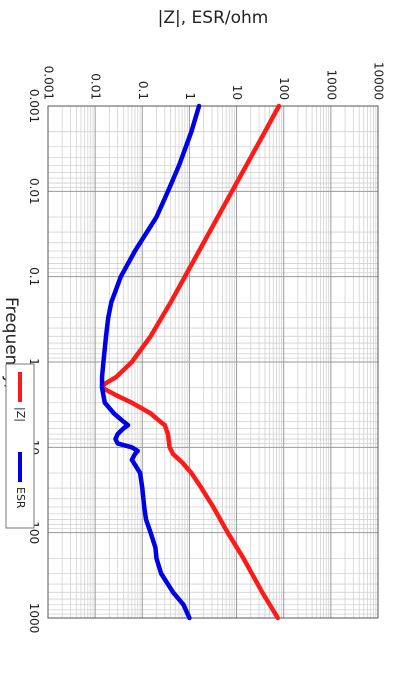 The height and width of the screenshot is (682, 398). I want to click on y-tick-label: 0.01, so click(96, 86).